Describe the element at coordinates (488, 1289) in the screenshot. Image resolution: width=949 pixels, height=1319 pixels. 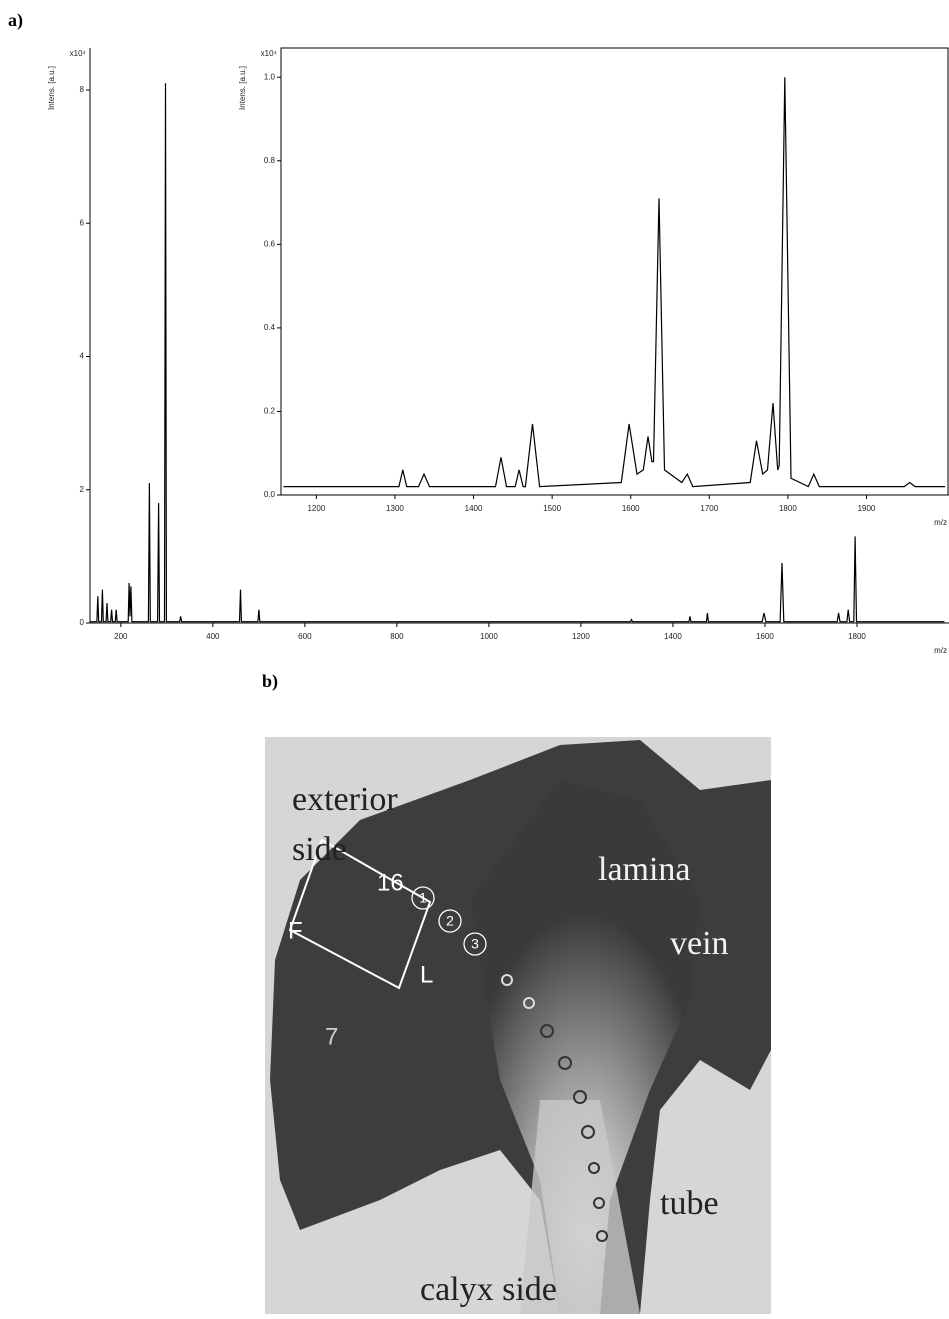
I see `photo-label: calyx side` at that location.